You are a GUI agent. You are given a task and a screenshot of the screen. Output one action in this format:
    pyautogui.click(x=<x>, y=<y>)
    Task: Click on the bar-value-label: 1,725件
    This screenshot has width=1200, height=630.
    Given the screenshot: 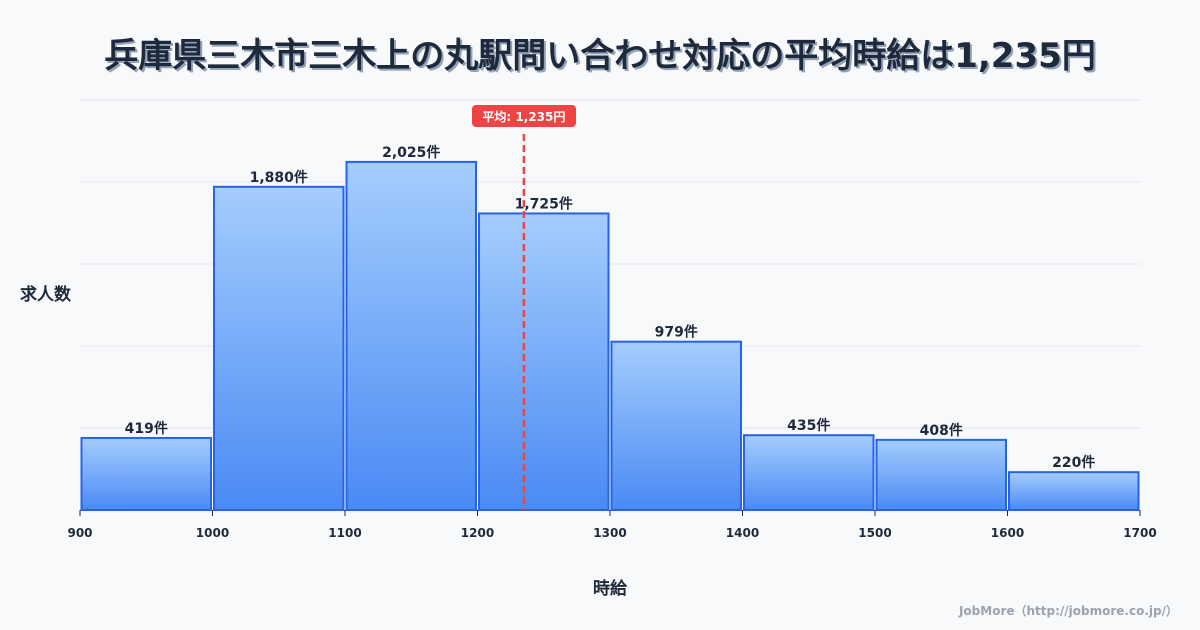 What is the action you would take?
    pyautogui.click(x=544, y=203)
    